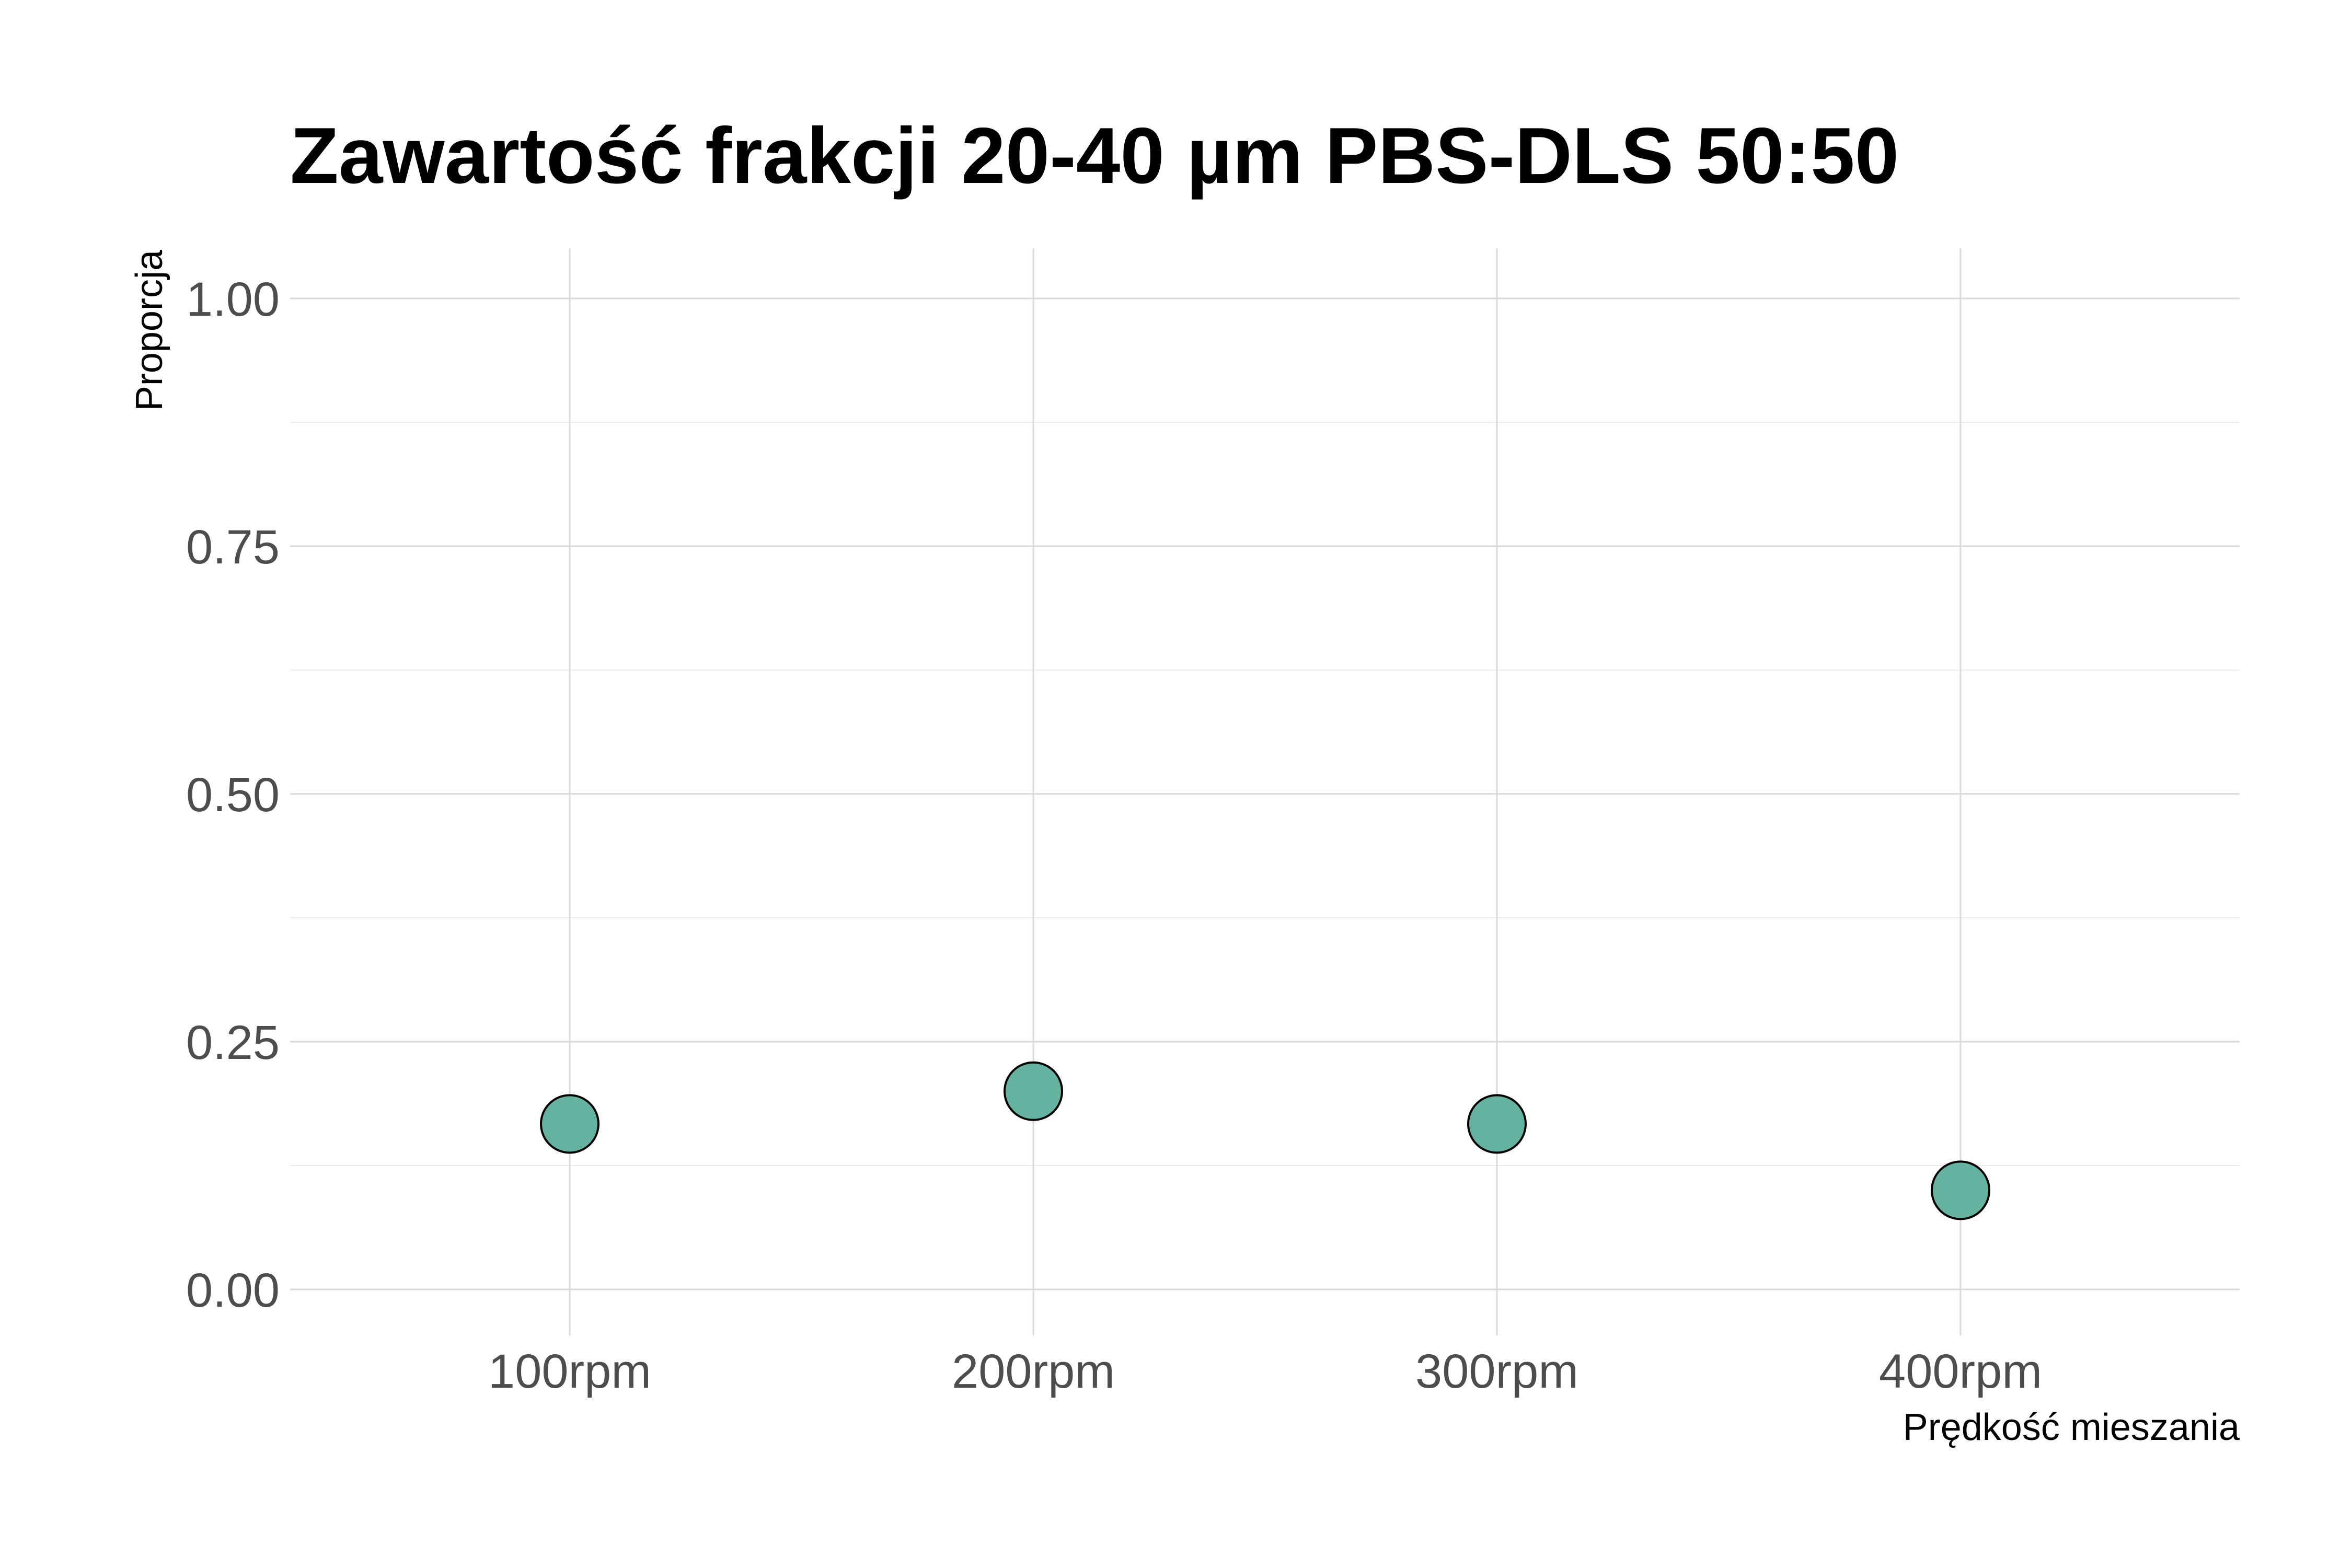 The height and width of the screenshot is (1568, 2352). I want to click on y-tick-labels: 0.00 0.25 0.50 0.75 1.00, so click(233, 795).